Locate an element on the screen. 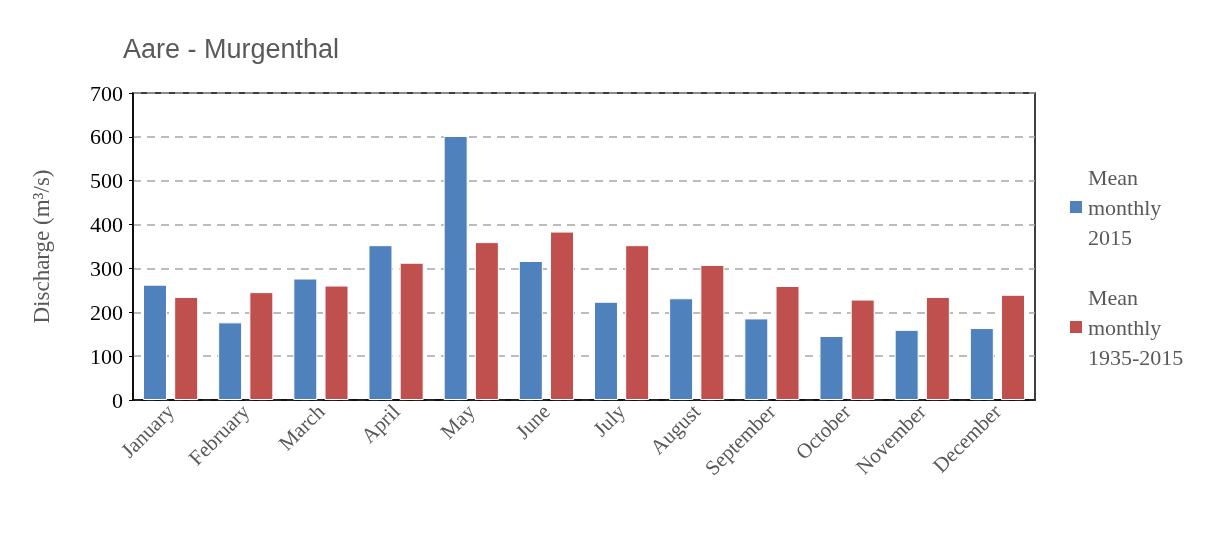 This screenshot has width=1213, height=536. chart-title: Aare - Murgenthal is located at coordinates (231, 48).